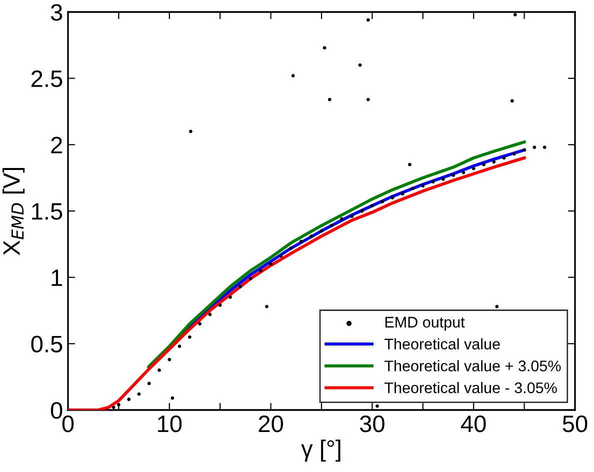 This screenshot has height=472, width=594. What do you see at coordinates (320, 451) in the screenshot?
I see `x-axis-title: γ [°]` at bounding box center [320, 451].